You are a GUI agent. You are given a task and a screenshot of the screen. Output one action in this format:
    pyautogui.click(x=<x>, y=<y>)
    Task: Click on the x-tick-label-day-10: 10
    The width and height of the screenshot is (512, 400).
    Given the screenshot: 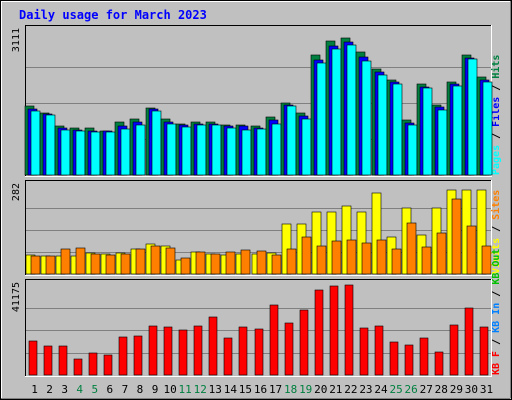 What is the action you would take?
    pyautogui.click(x=169, y=389)
    